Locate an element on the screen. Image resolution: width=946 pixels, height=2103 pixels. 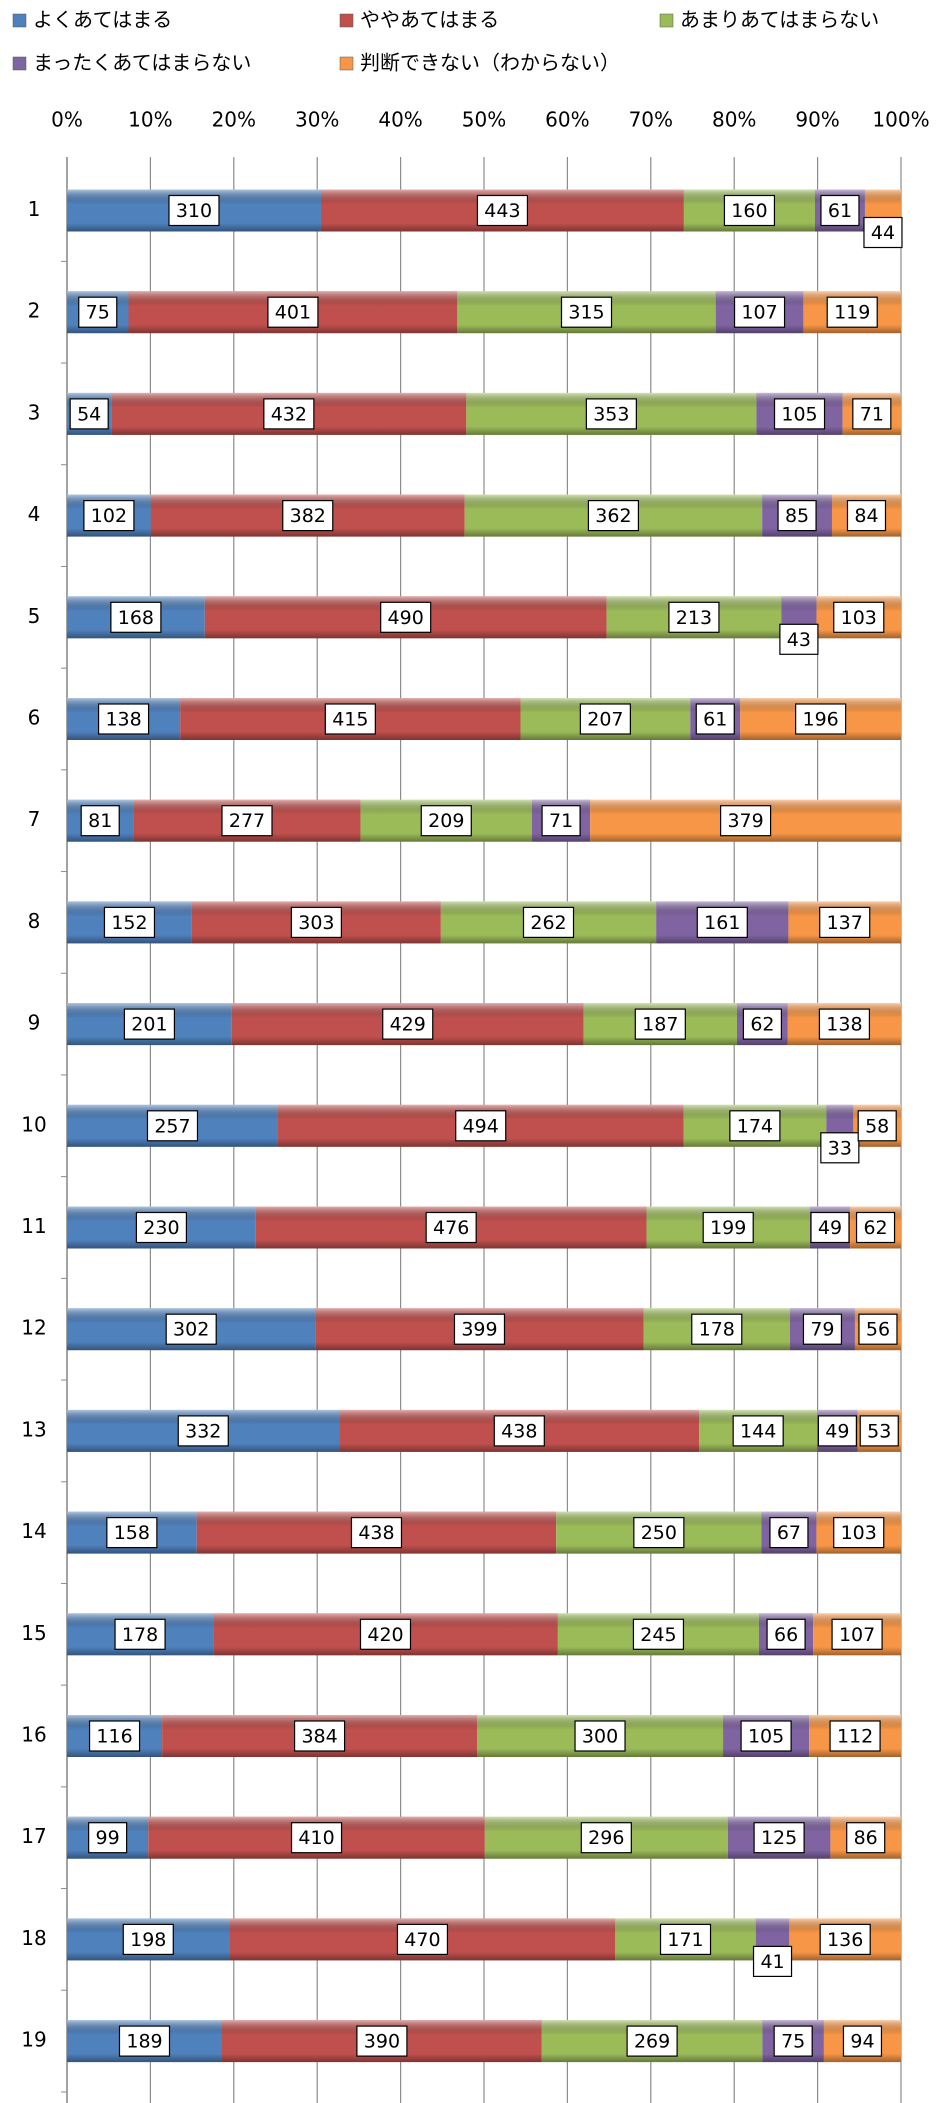
data-label: 119 is located at coordinates (852, 313).